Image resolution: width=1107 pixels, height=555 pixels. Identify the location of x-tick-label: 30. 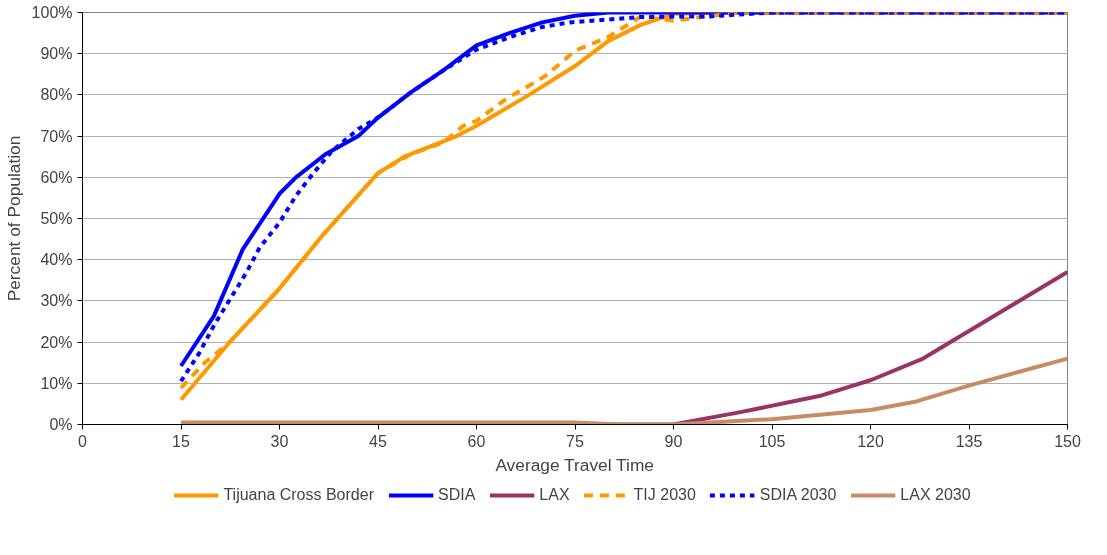
(279, 441).